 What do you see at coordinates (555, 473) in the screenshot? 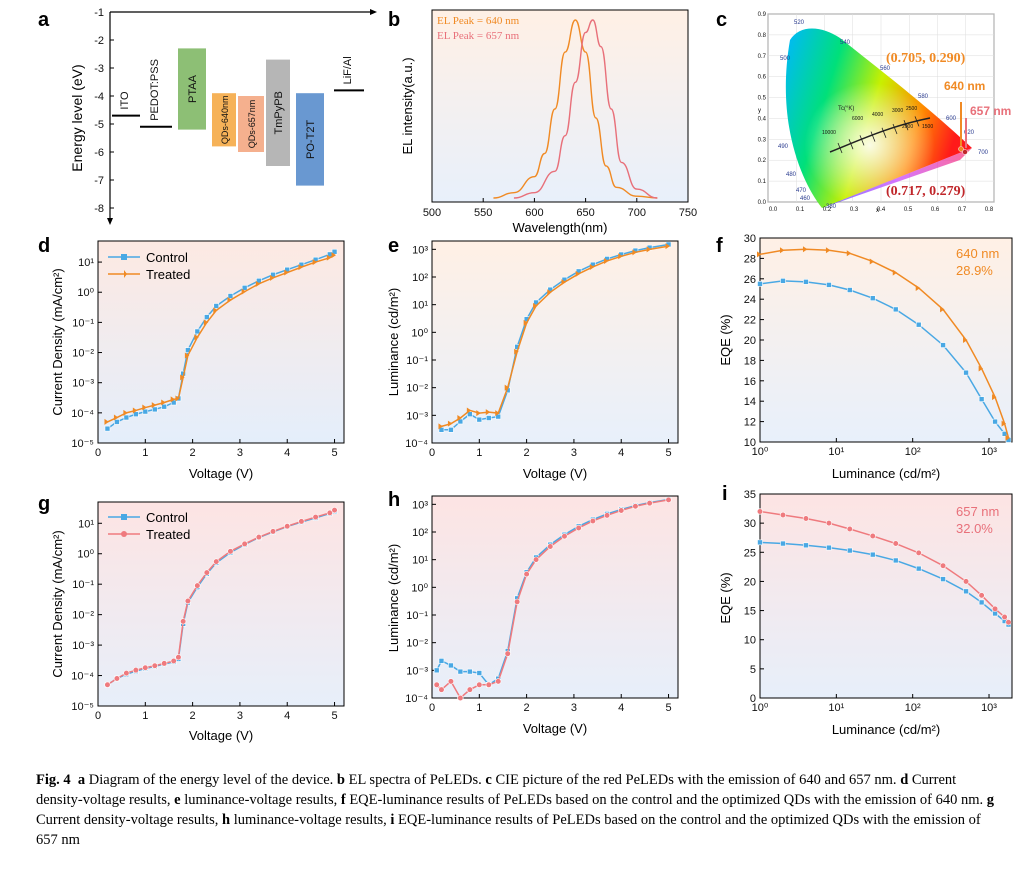
I see `panel-e-xlabel: Voltage (V)` at bounding box center [555, 473].